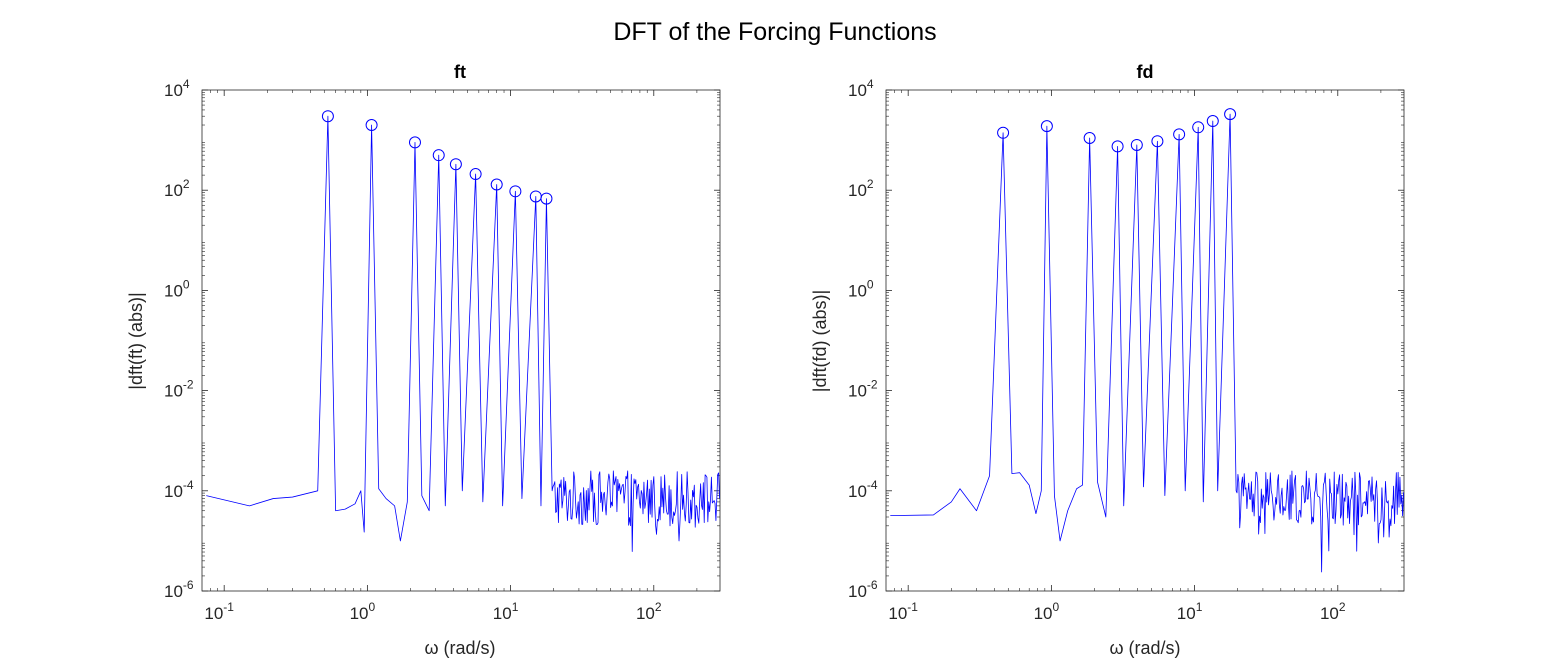 The height and width of the screenshot is (659, 1550). I want to click on panel-title: ft, so click(460, 72).